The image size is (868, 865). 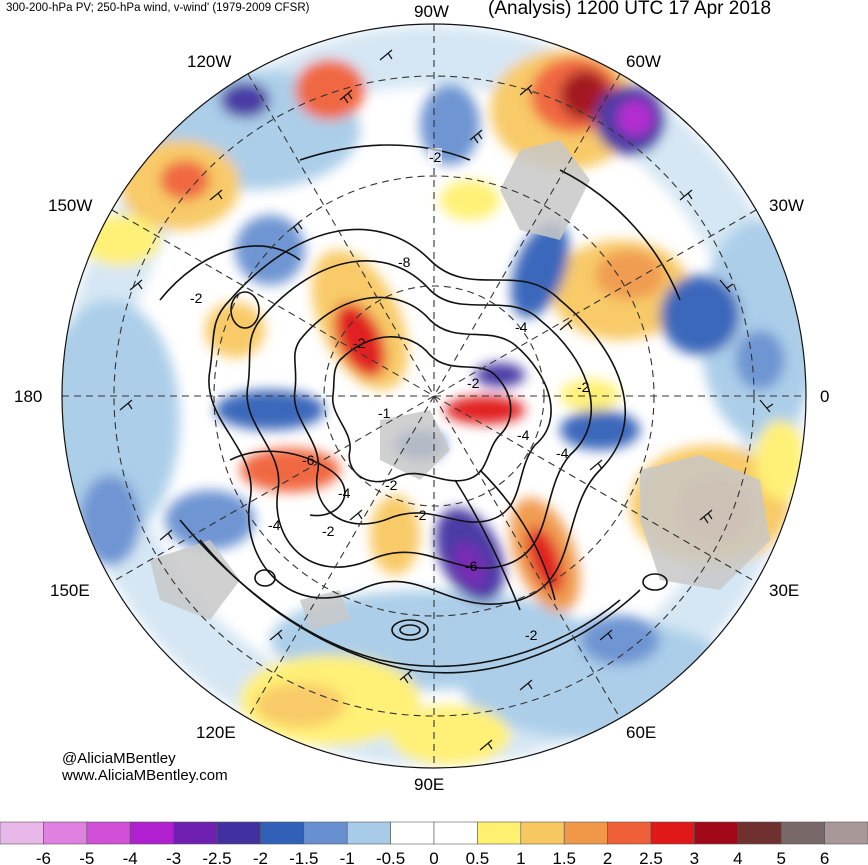 I want to click on lon-label-30w: 30W, so click(x=786, y=205).